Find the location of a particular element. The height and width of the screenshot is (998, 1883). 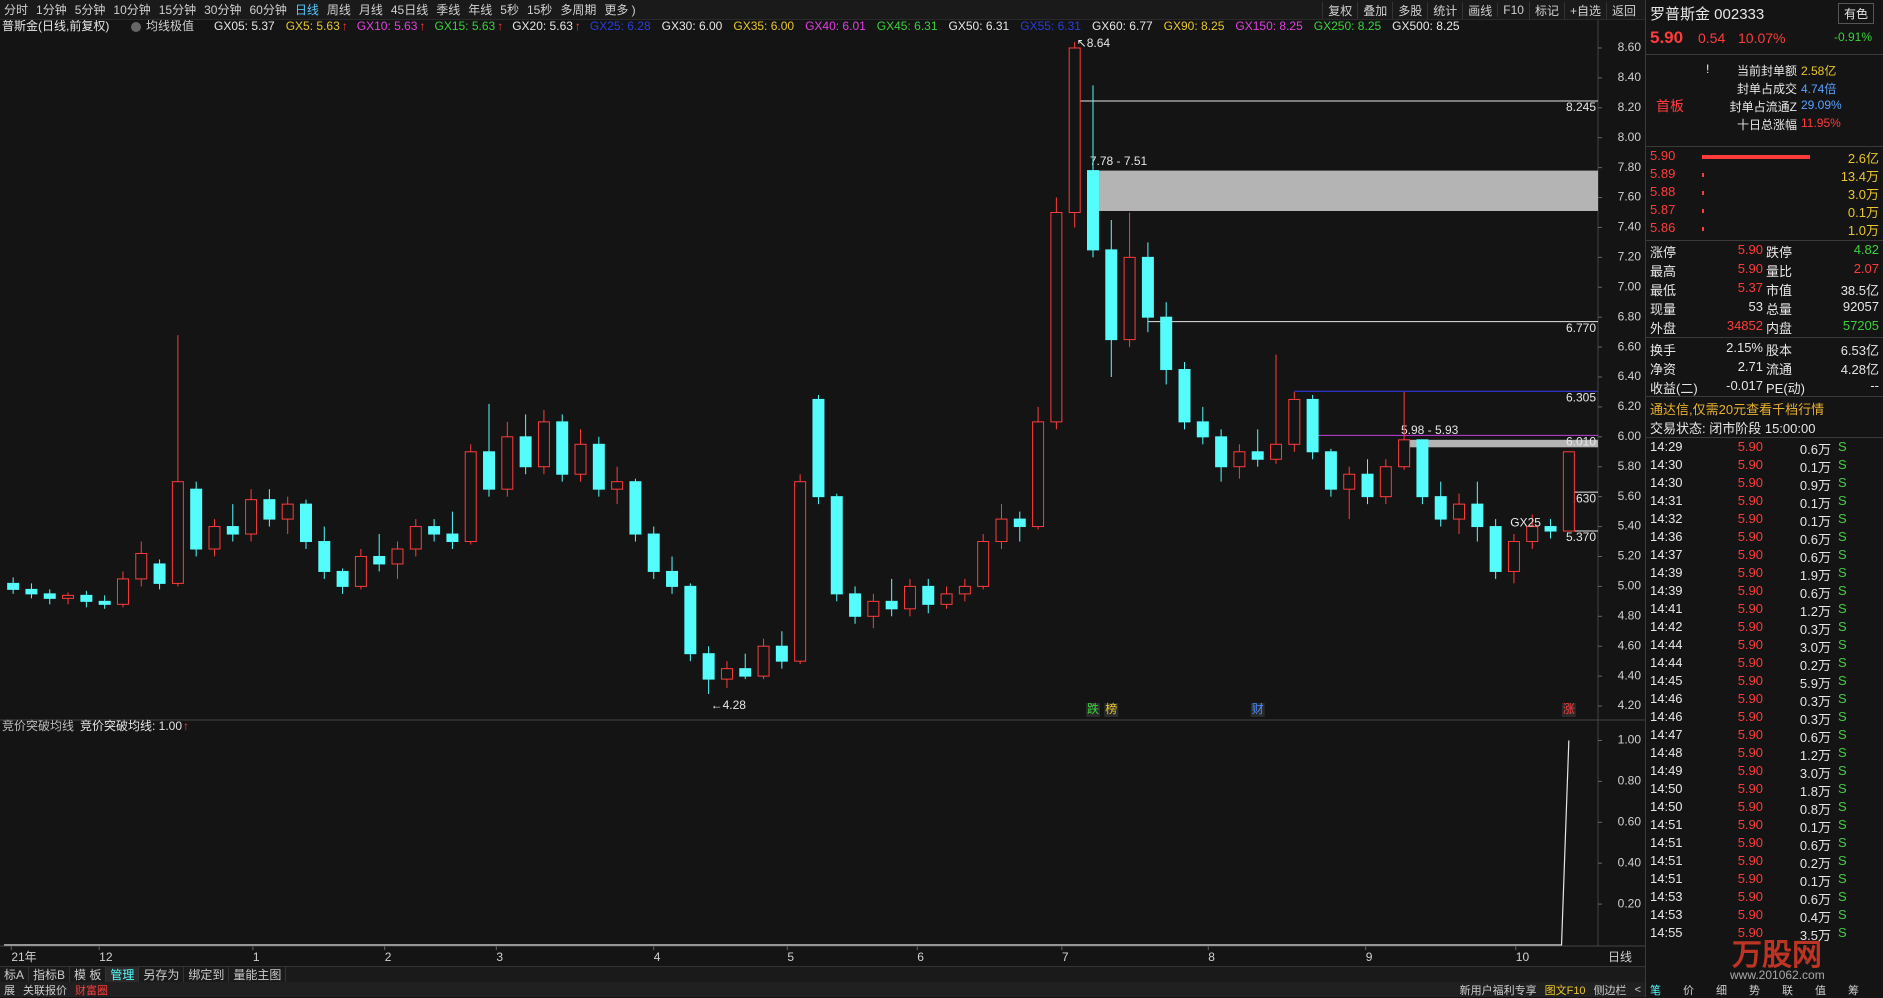

status-link: 图文F10 is located at coordinates (1565, 990).